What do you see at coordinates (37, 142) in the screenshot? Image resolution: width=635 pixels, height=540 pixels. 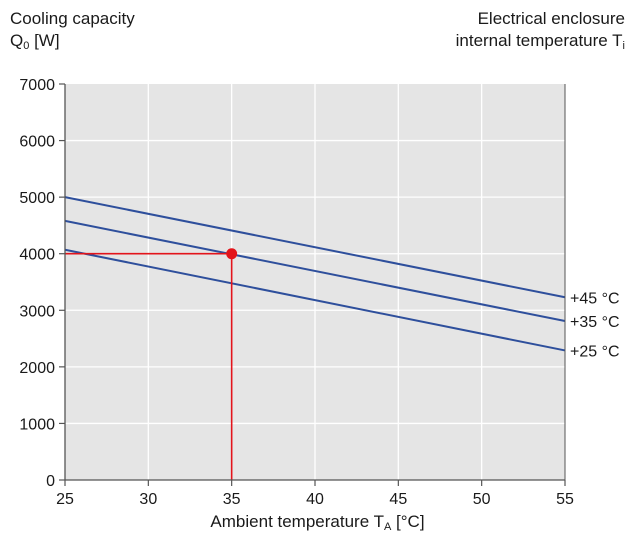 I see `y-tick-label: 6000` at bounding box center [37, 142].